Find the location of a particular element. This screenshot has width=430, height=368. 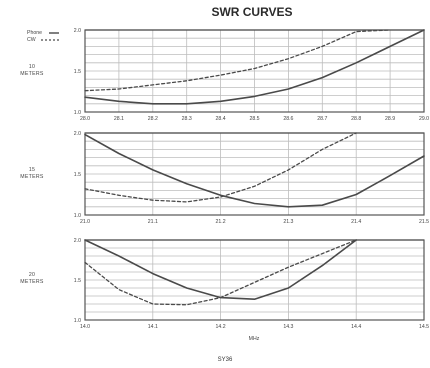

x-tick-label: 28.3 is located at coordinates (187, 119).